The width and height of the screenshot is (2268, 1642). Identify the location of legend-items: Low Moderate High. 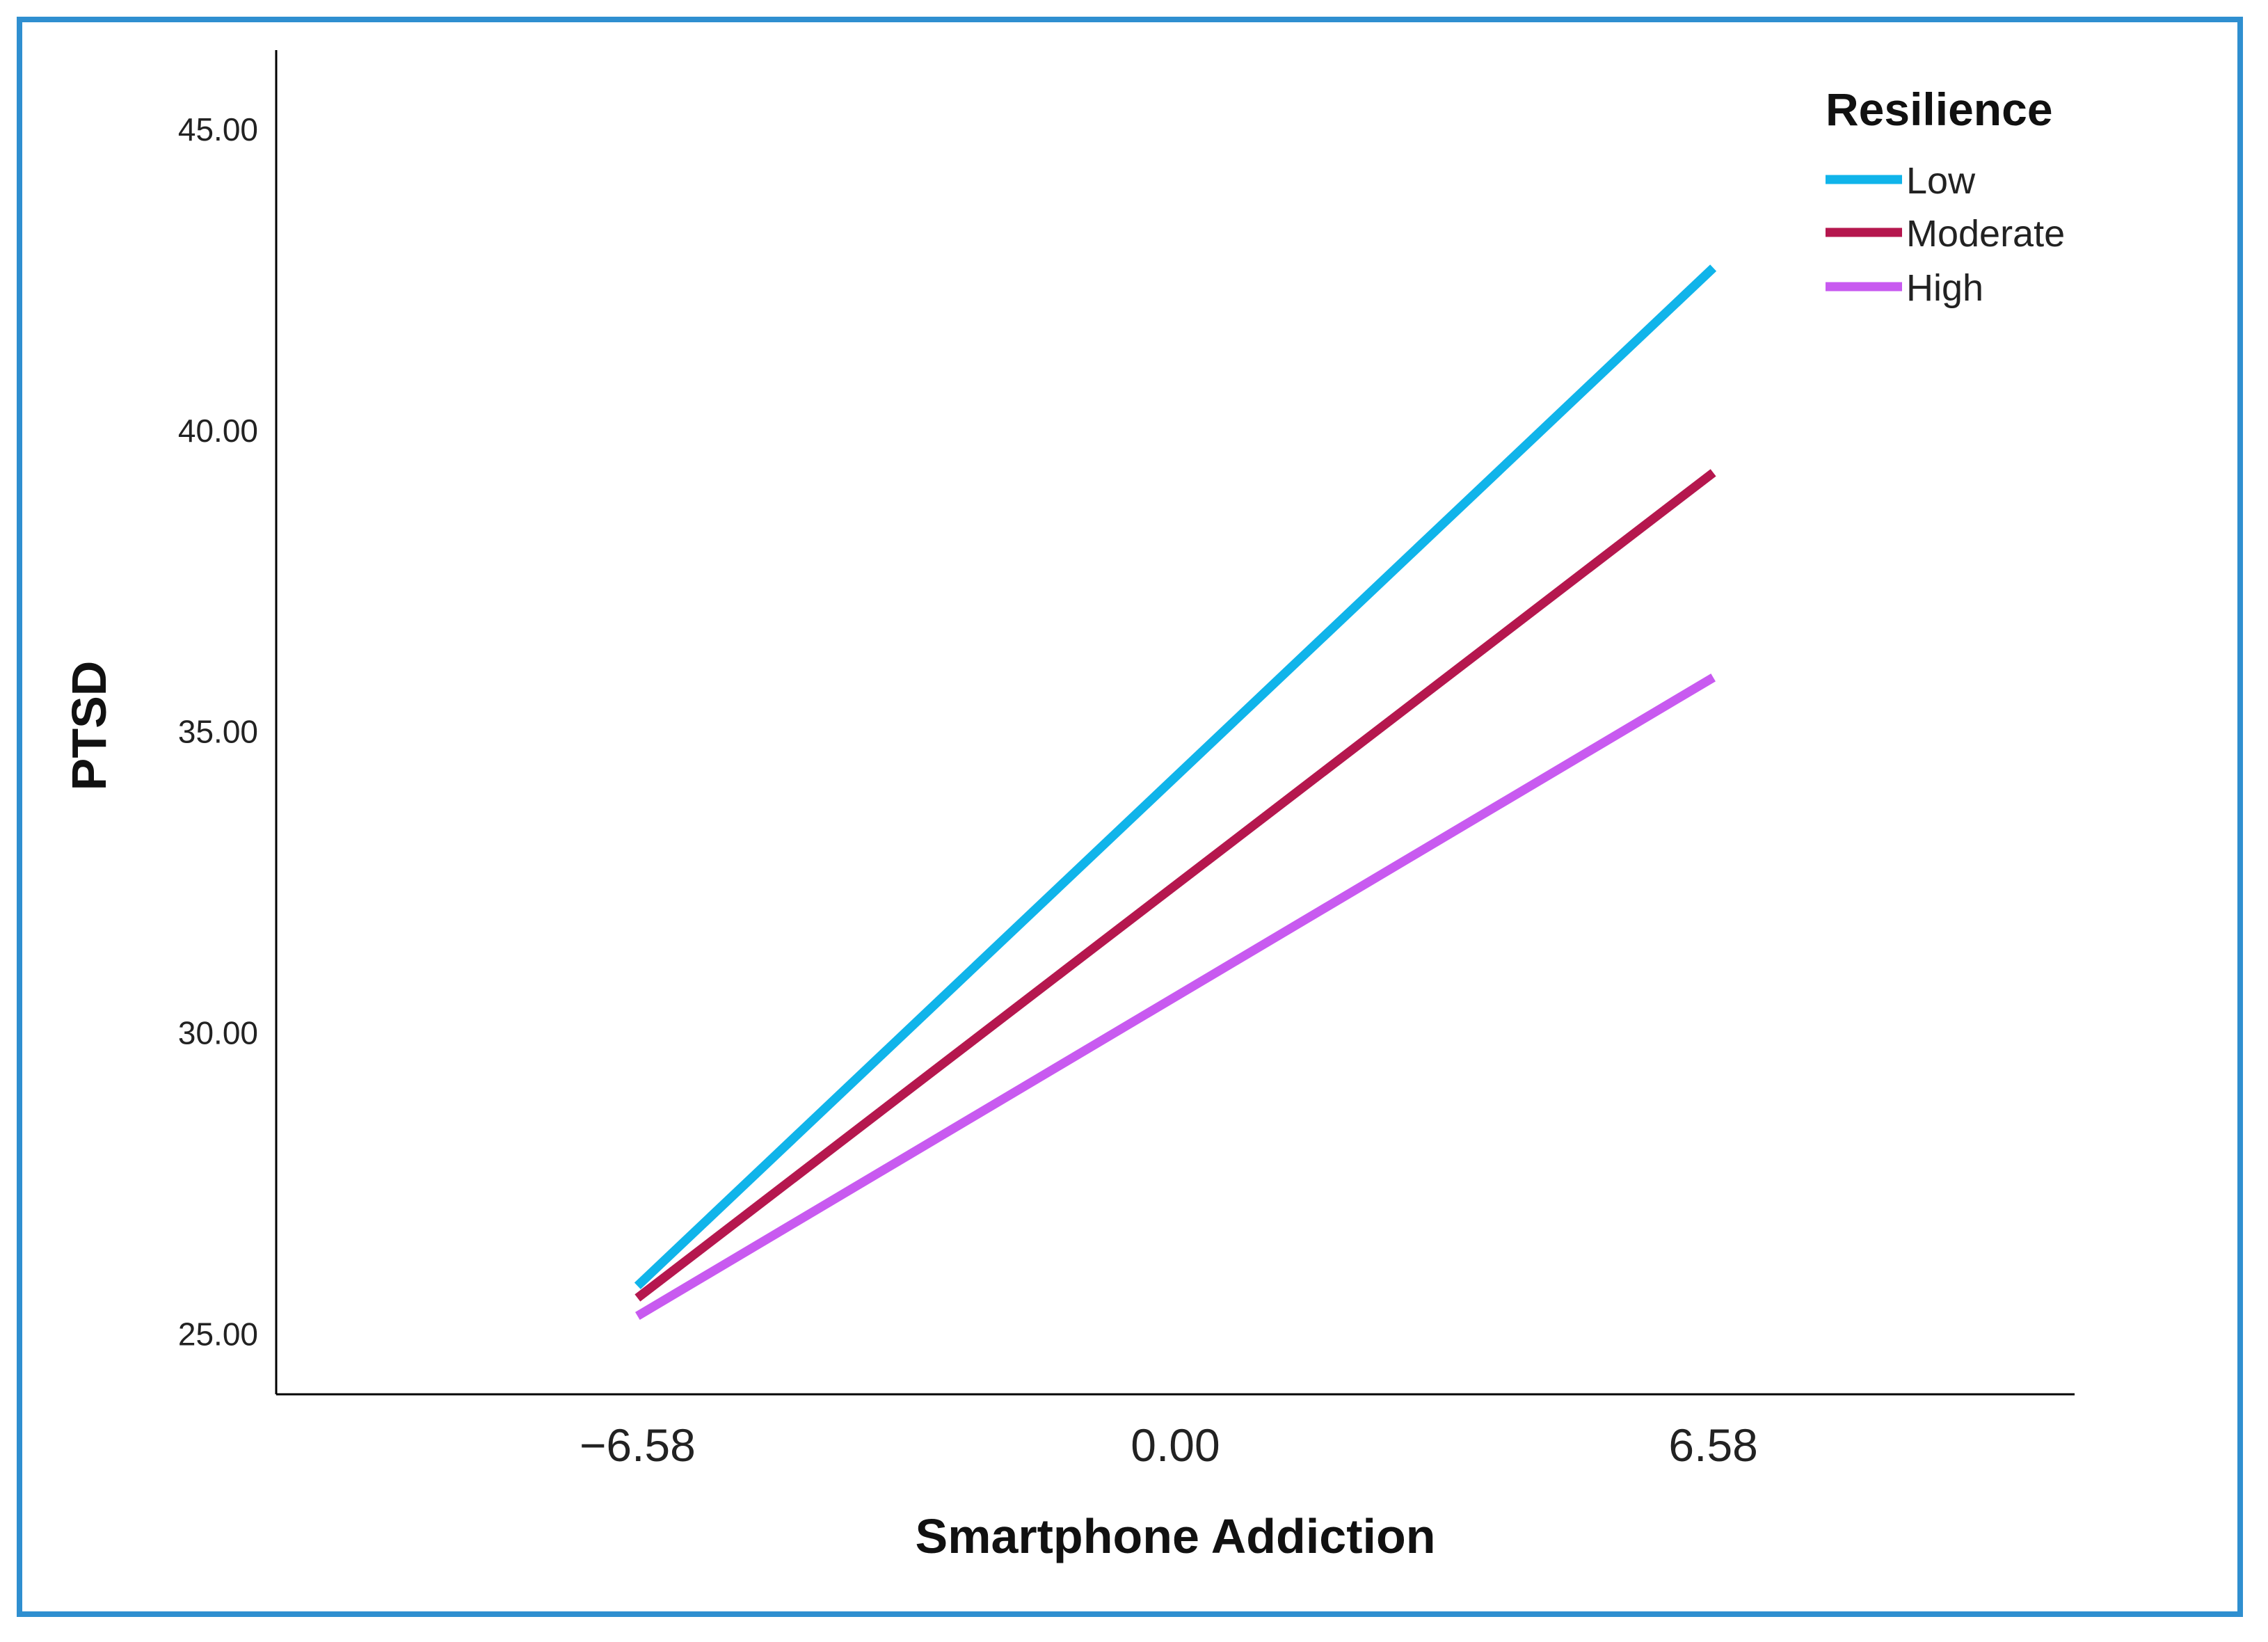
(1945, 234).